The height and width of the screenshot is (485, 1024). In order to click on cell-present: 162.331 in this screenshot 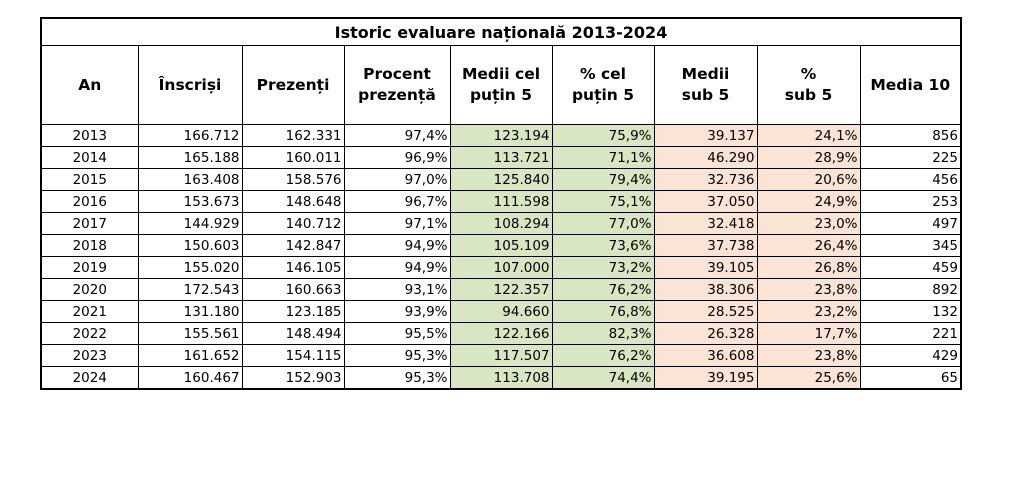, I will do `click(293, 135)`.